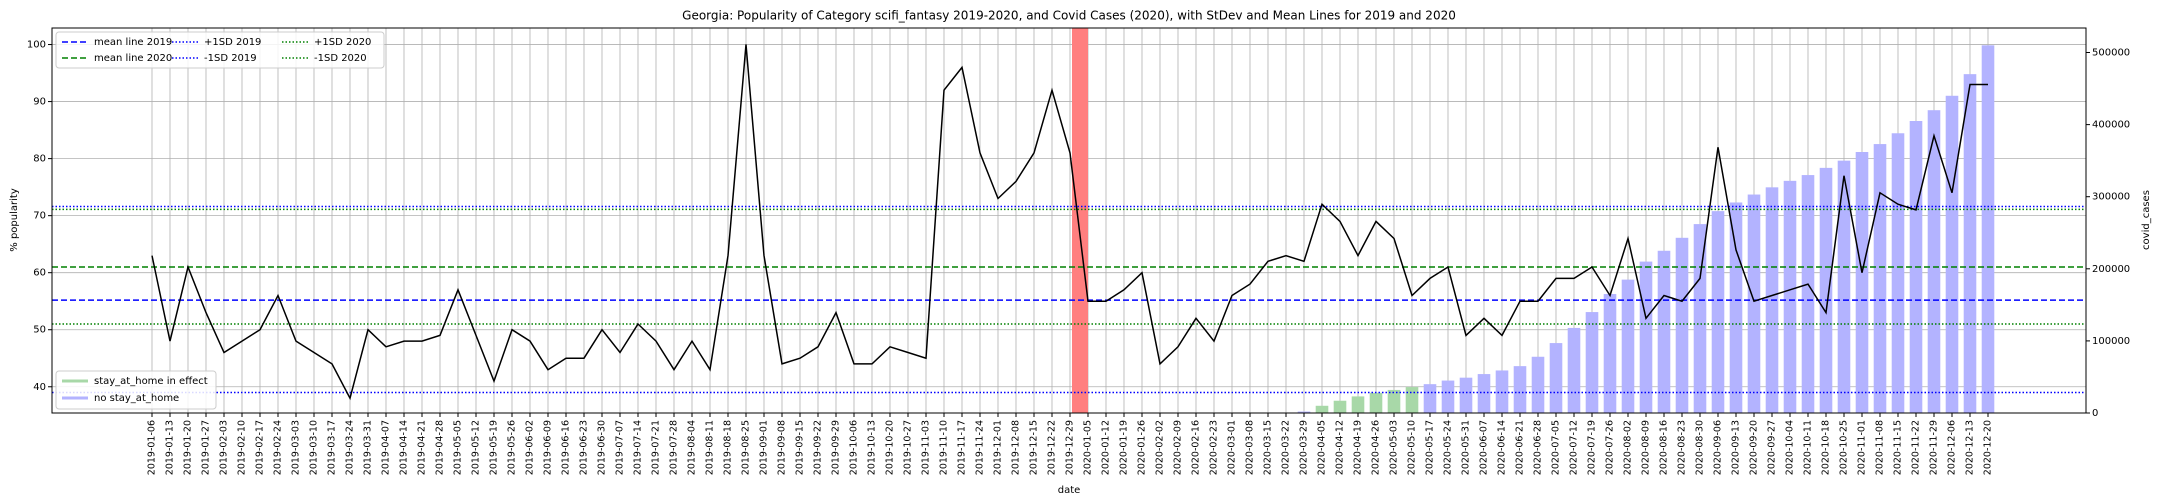  What do you see at coordinates (1502, 447) in the screenshot?
I see `x-tick-label: 2020-06-14` at bounding box center [1502, 447].